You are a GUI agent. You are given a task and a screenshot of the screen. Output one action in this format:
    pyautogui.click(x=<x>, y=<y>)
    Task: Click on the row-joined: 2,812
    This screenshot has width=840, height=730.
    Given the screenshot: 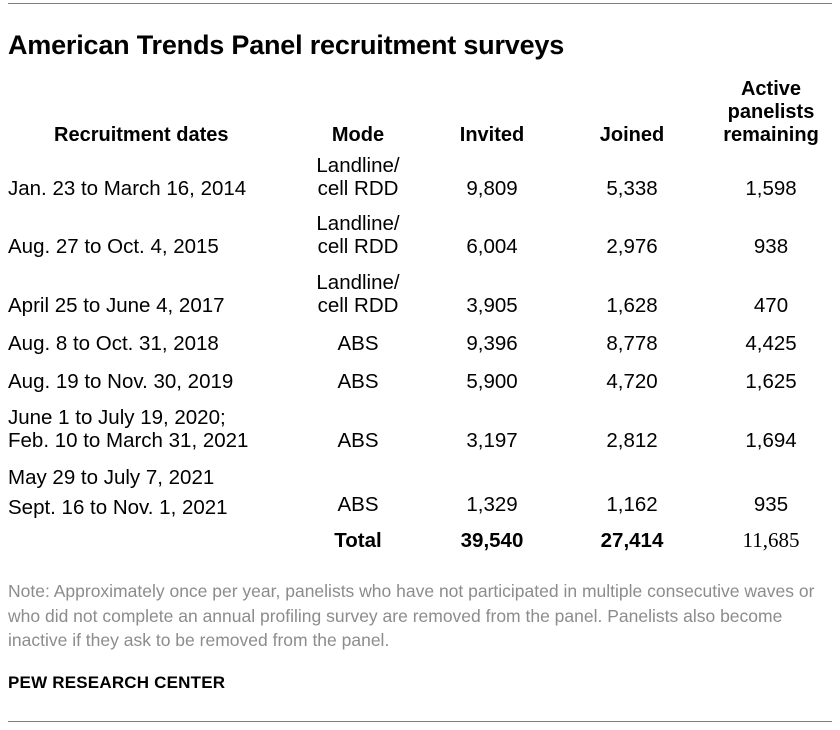 What is the action you would take?
    pyautogui.click(x=632, y=440)
    